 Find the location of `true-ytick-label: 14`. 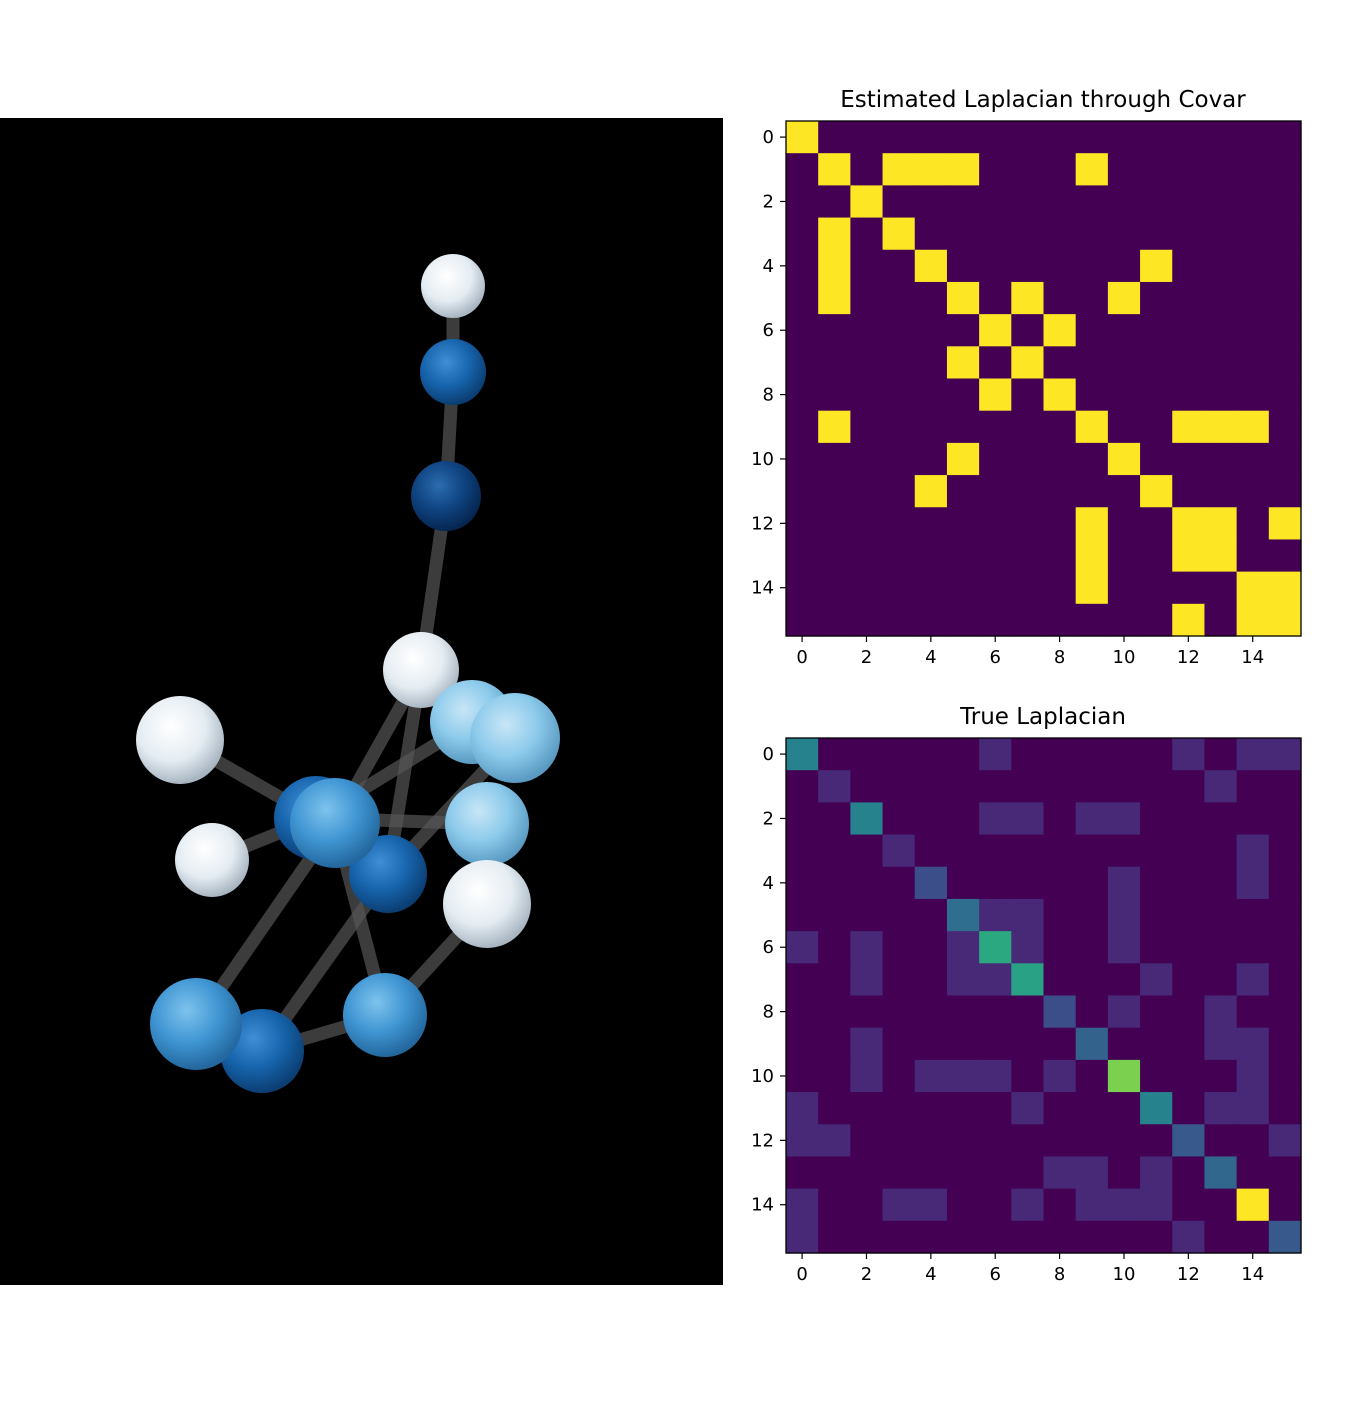

true-ytick-label: 14 is located at coordinates (762, 1205).